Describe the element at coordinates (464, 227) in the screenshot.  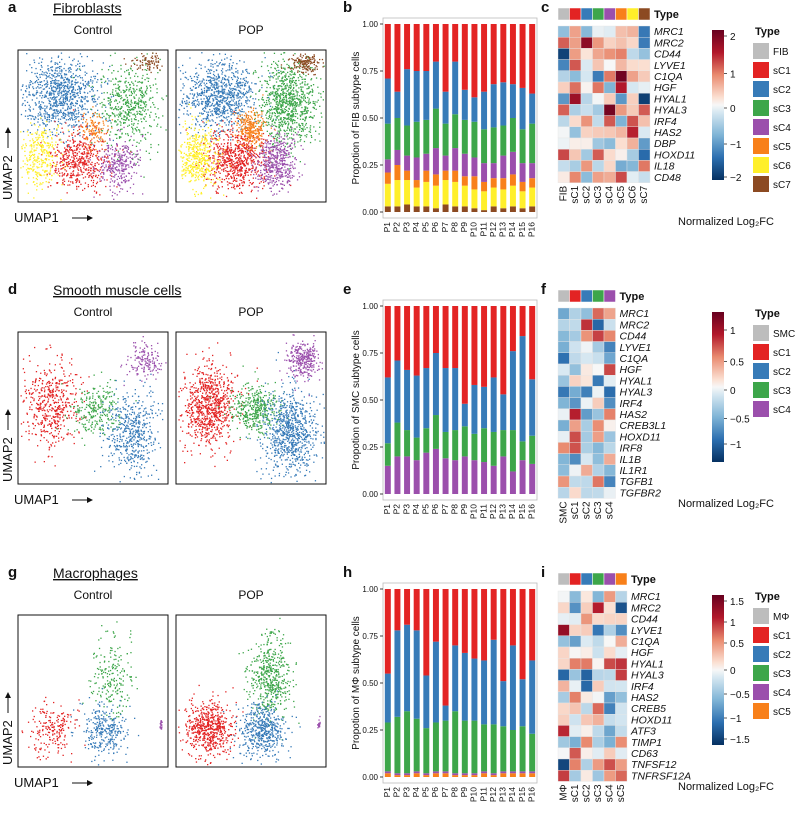
I see `x-tick-label: P9` at that location.